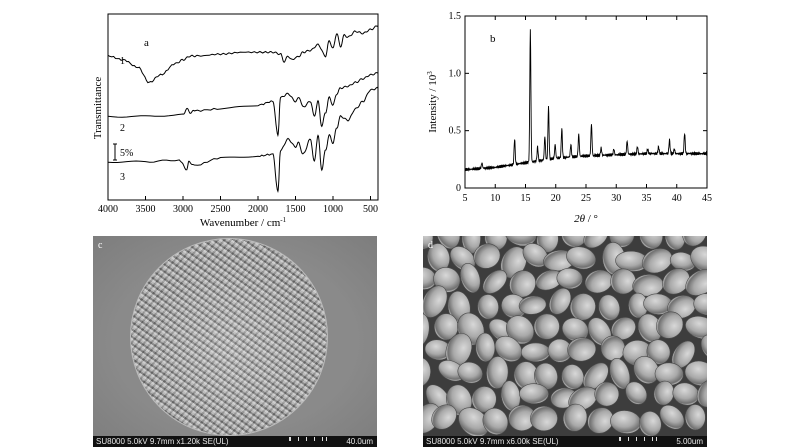 The height and width of the screenshot is (447, 800). I want to click on xrd-panel-label: b, so click(493, 39).